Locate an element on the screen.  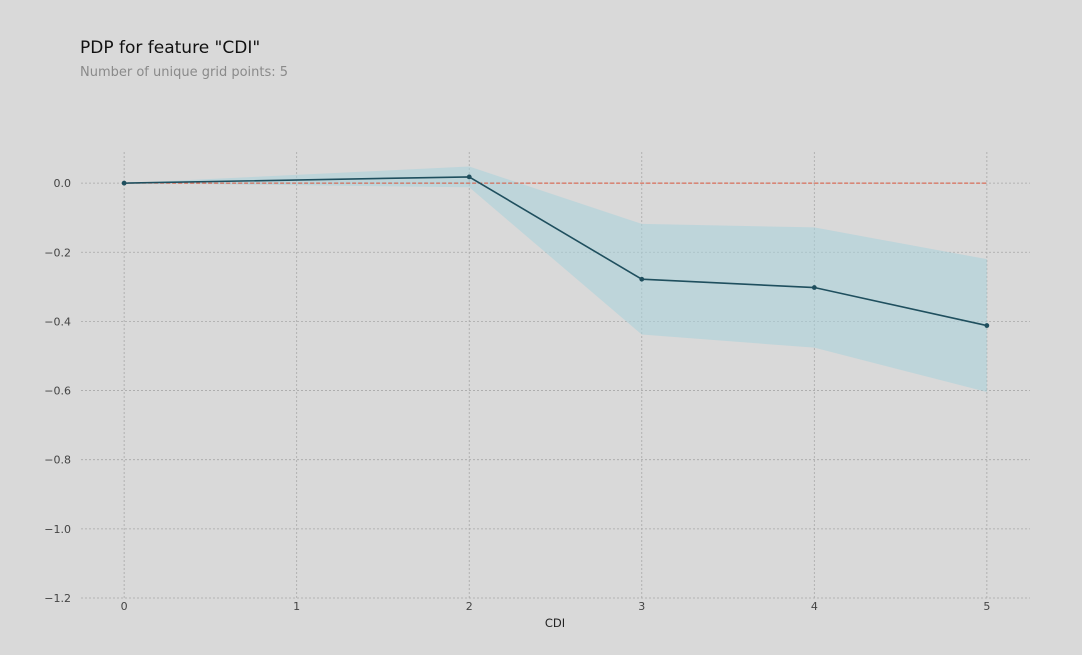
chart-subtitle: Number of unique grid points: 5 is located at coordinates (184, 72).